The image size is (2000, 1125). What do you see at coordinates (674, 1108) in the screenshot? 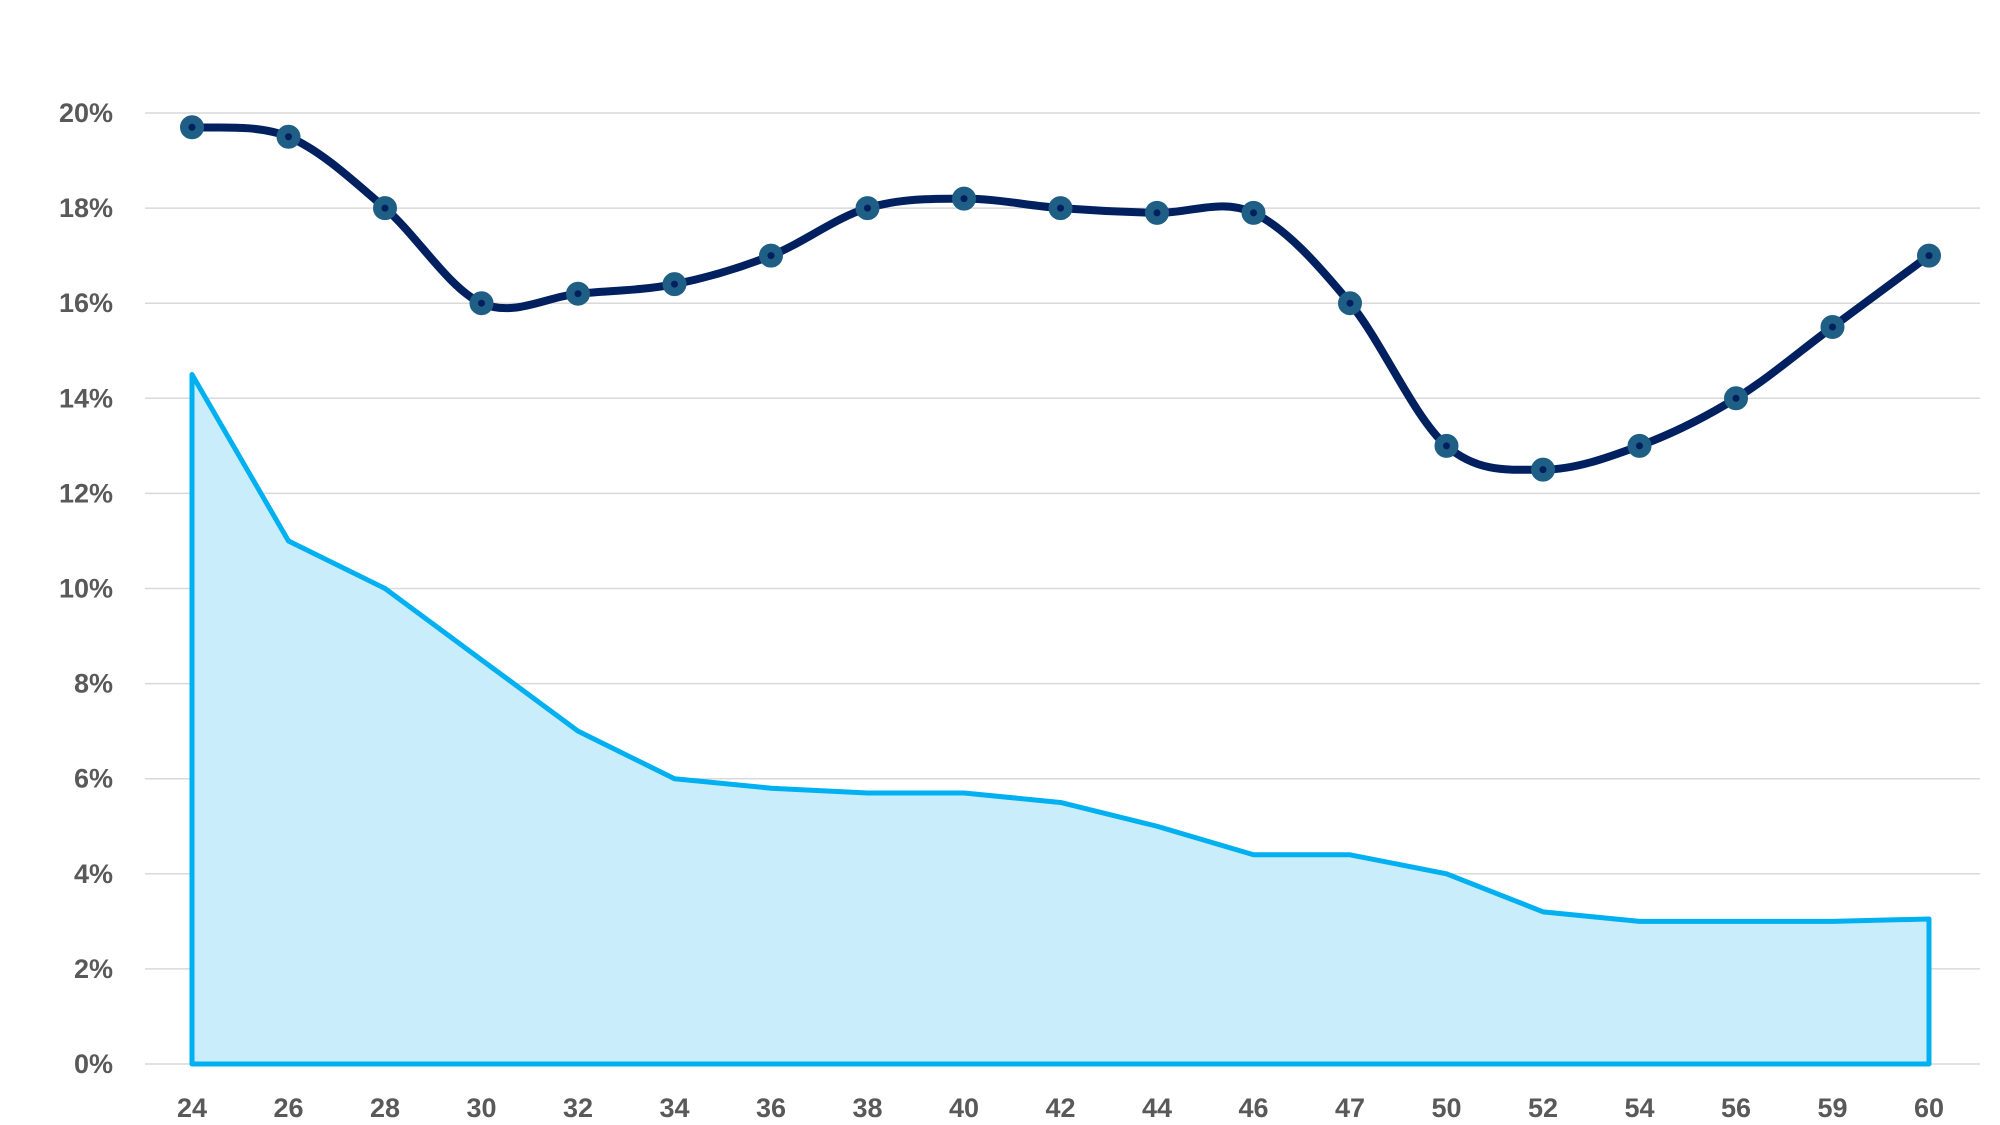
I see `x-tick-label: 34` at bounding box center [674, 1108].